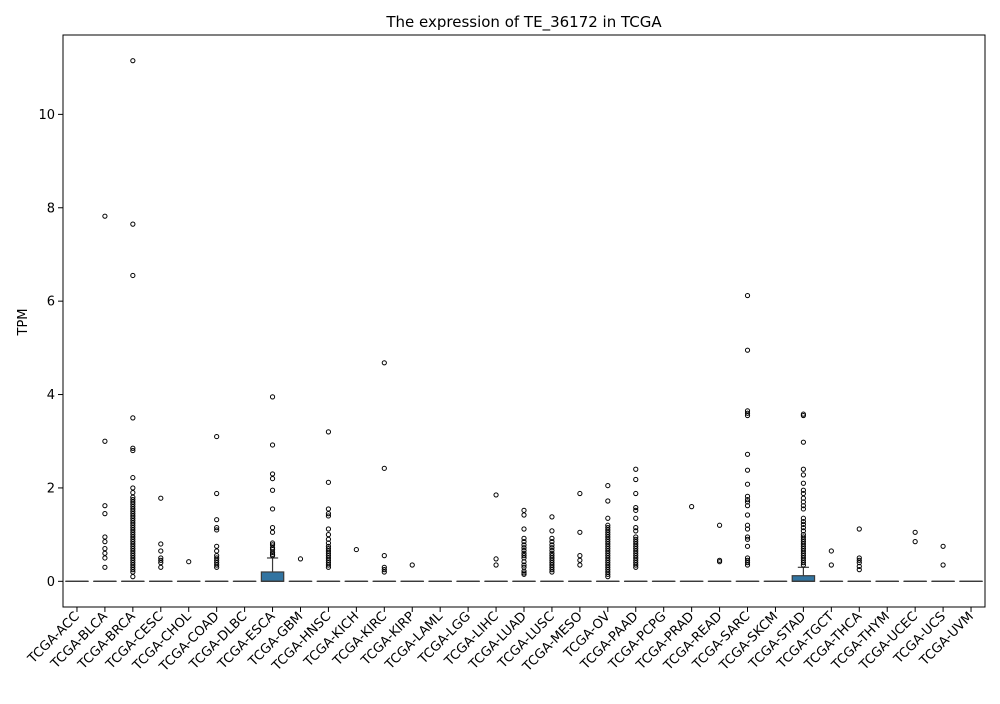 This screenshot has width=1000, height=704. What do you see at coordinates (51, 488) in the screenshot?
I see `y-tick-label: 2` at bounding box center [51, 488].